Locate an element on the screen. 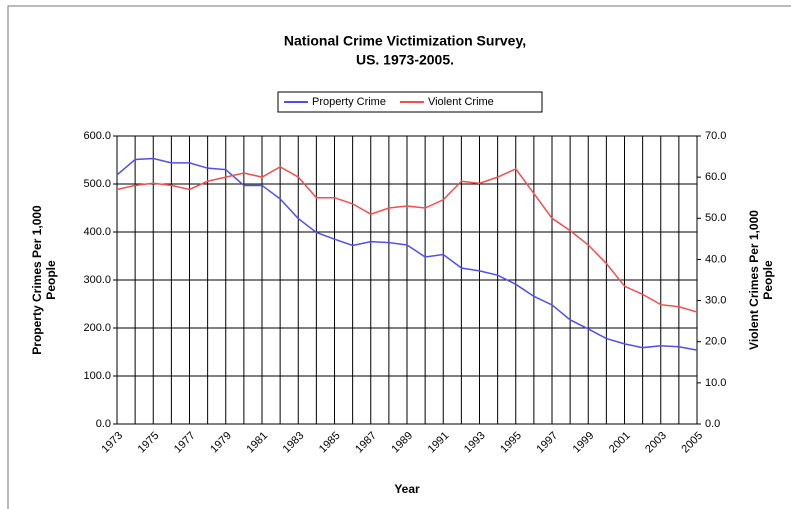  y2-tick-label: 30.0 is located at coordinates (715, 300).